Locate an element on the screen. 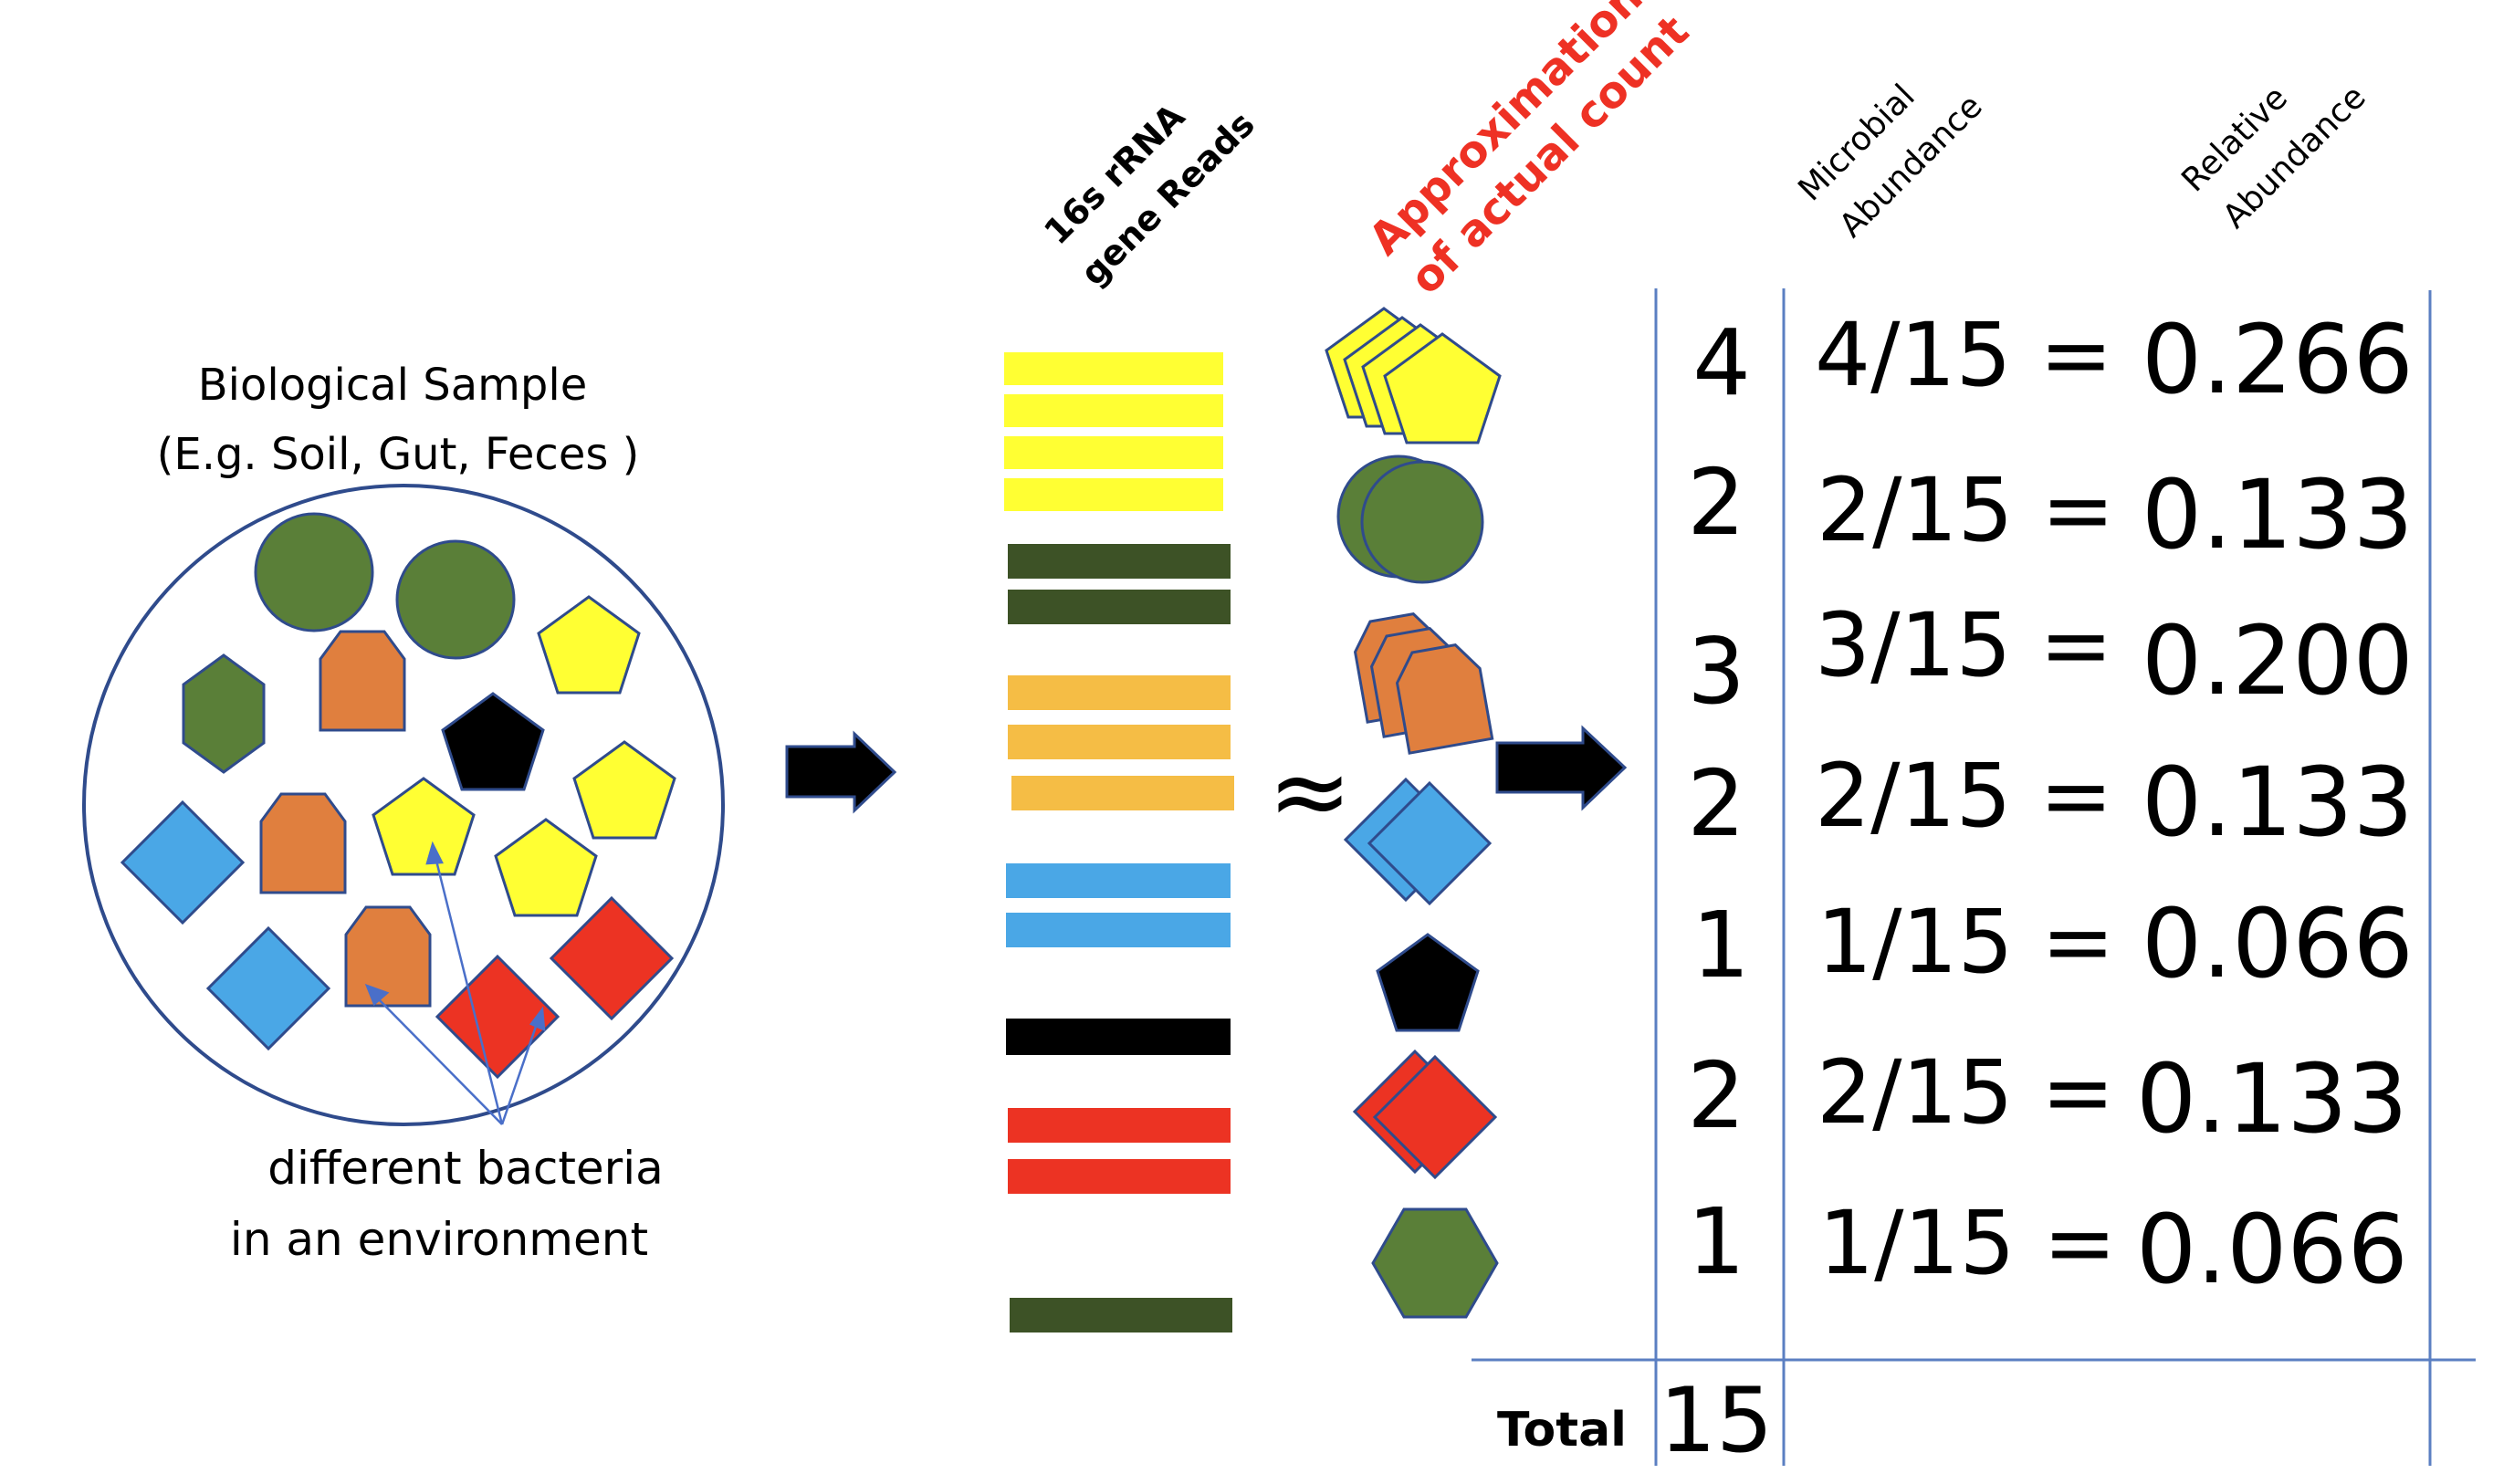 This screenshot has height=1484, width=2514. table-row: 3 3/15 = 0.200 is located at coordinates (2050, 659).